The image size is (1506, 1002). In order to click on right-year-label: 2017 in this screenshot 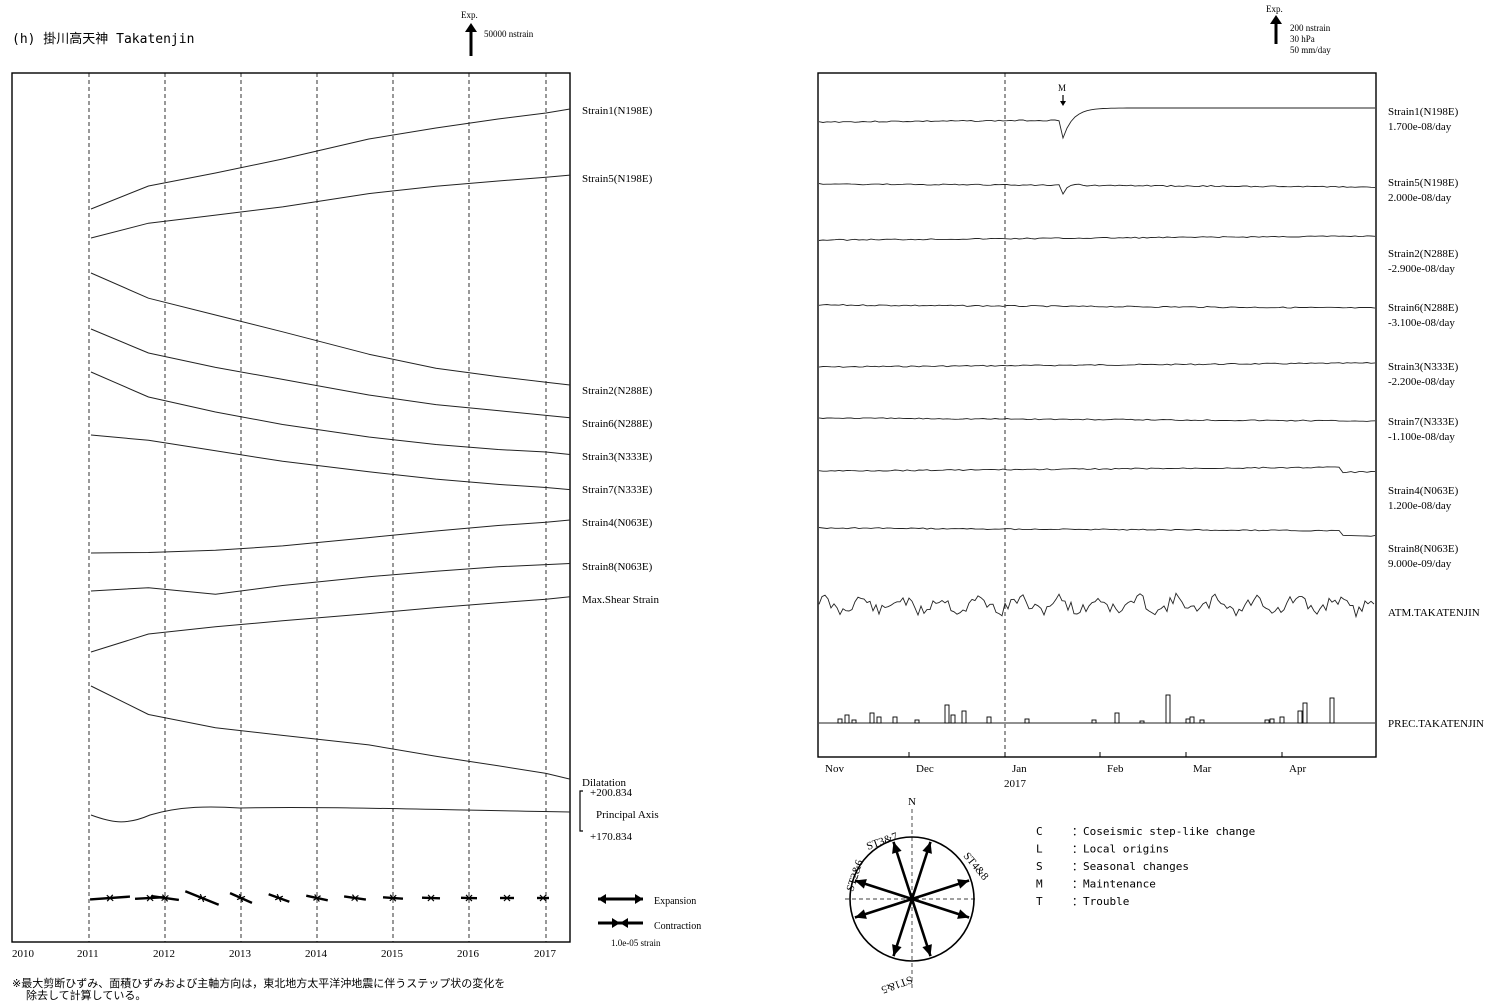, I will do `click(1015, 784)`.